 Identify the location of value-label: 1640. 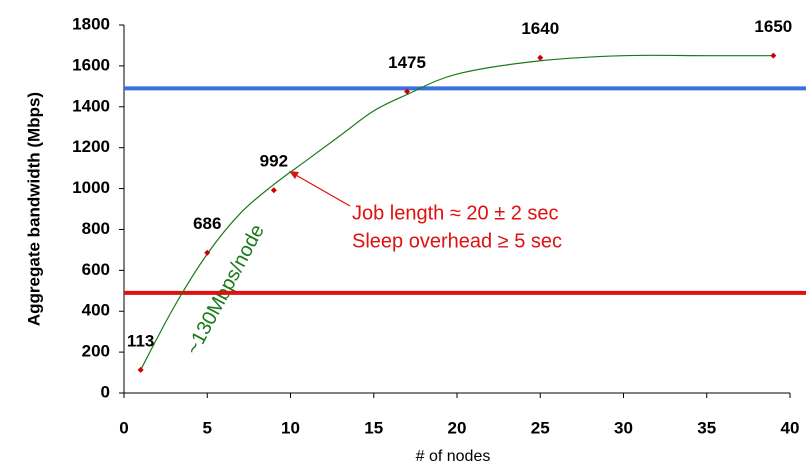
(540, 28).